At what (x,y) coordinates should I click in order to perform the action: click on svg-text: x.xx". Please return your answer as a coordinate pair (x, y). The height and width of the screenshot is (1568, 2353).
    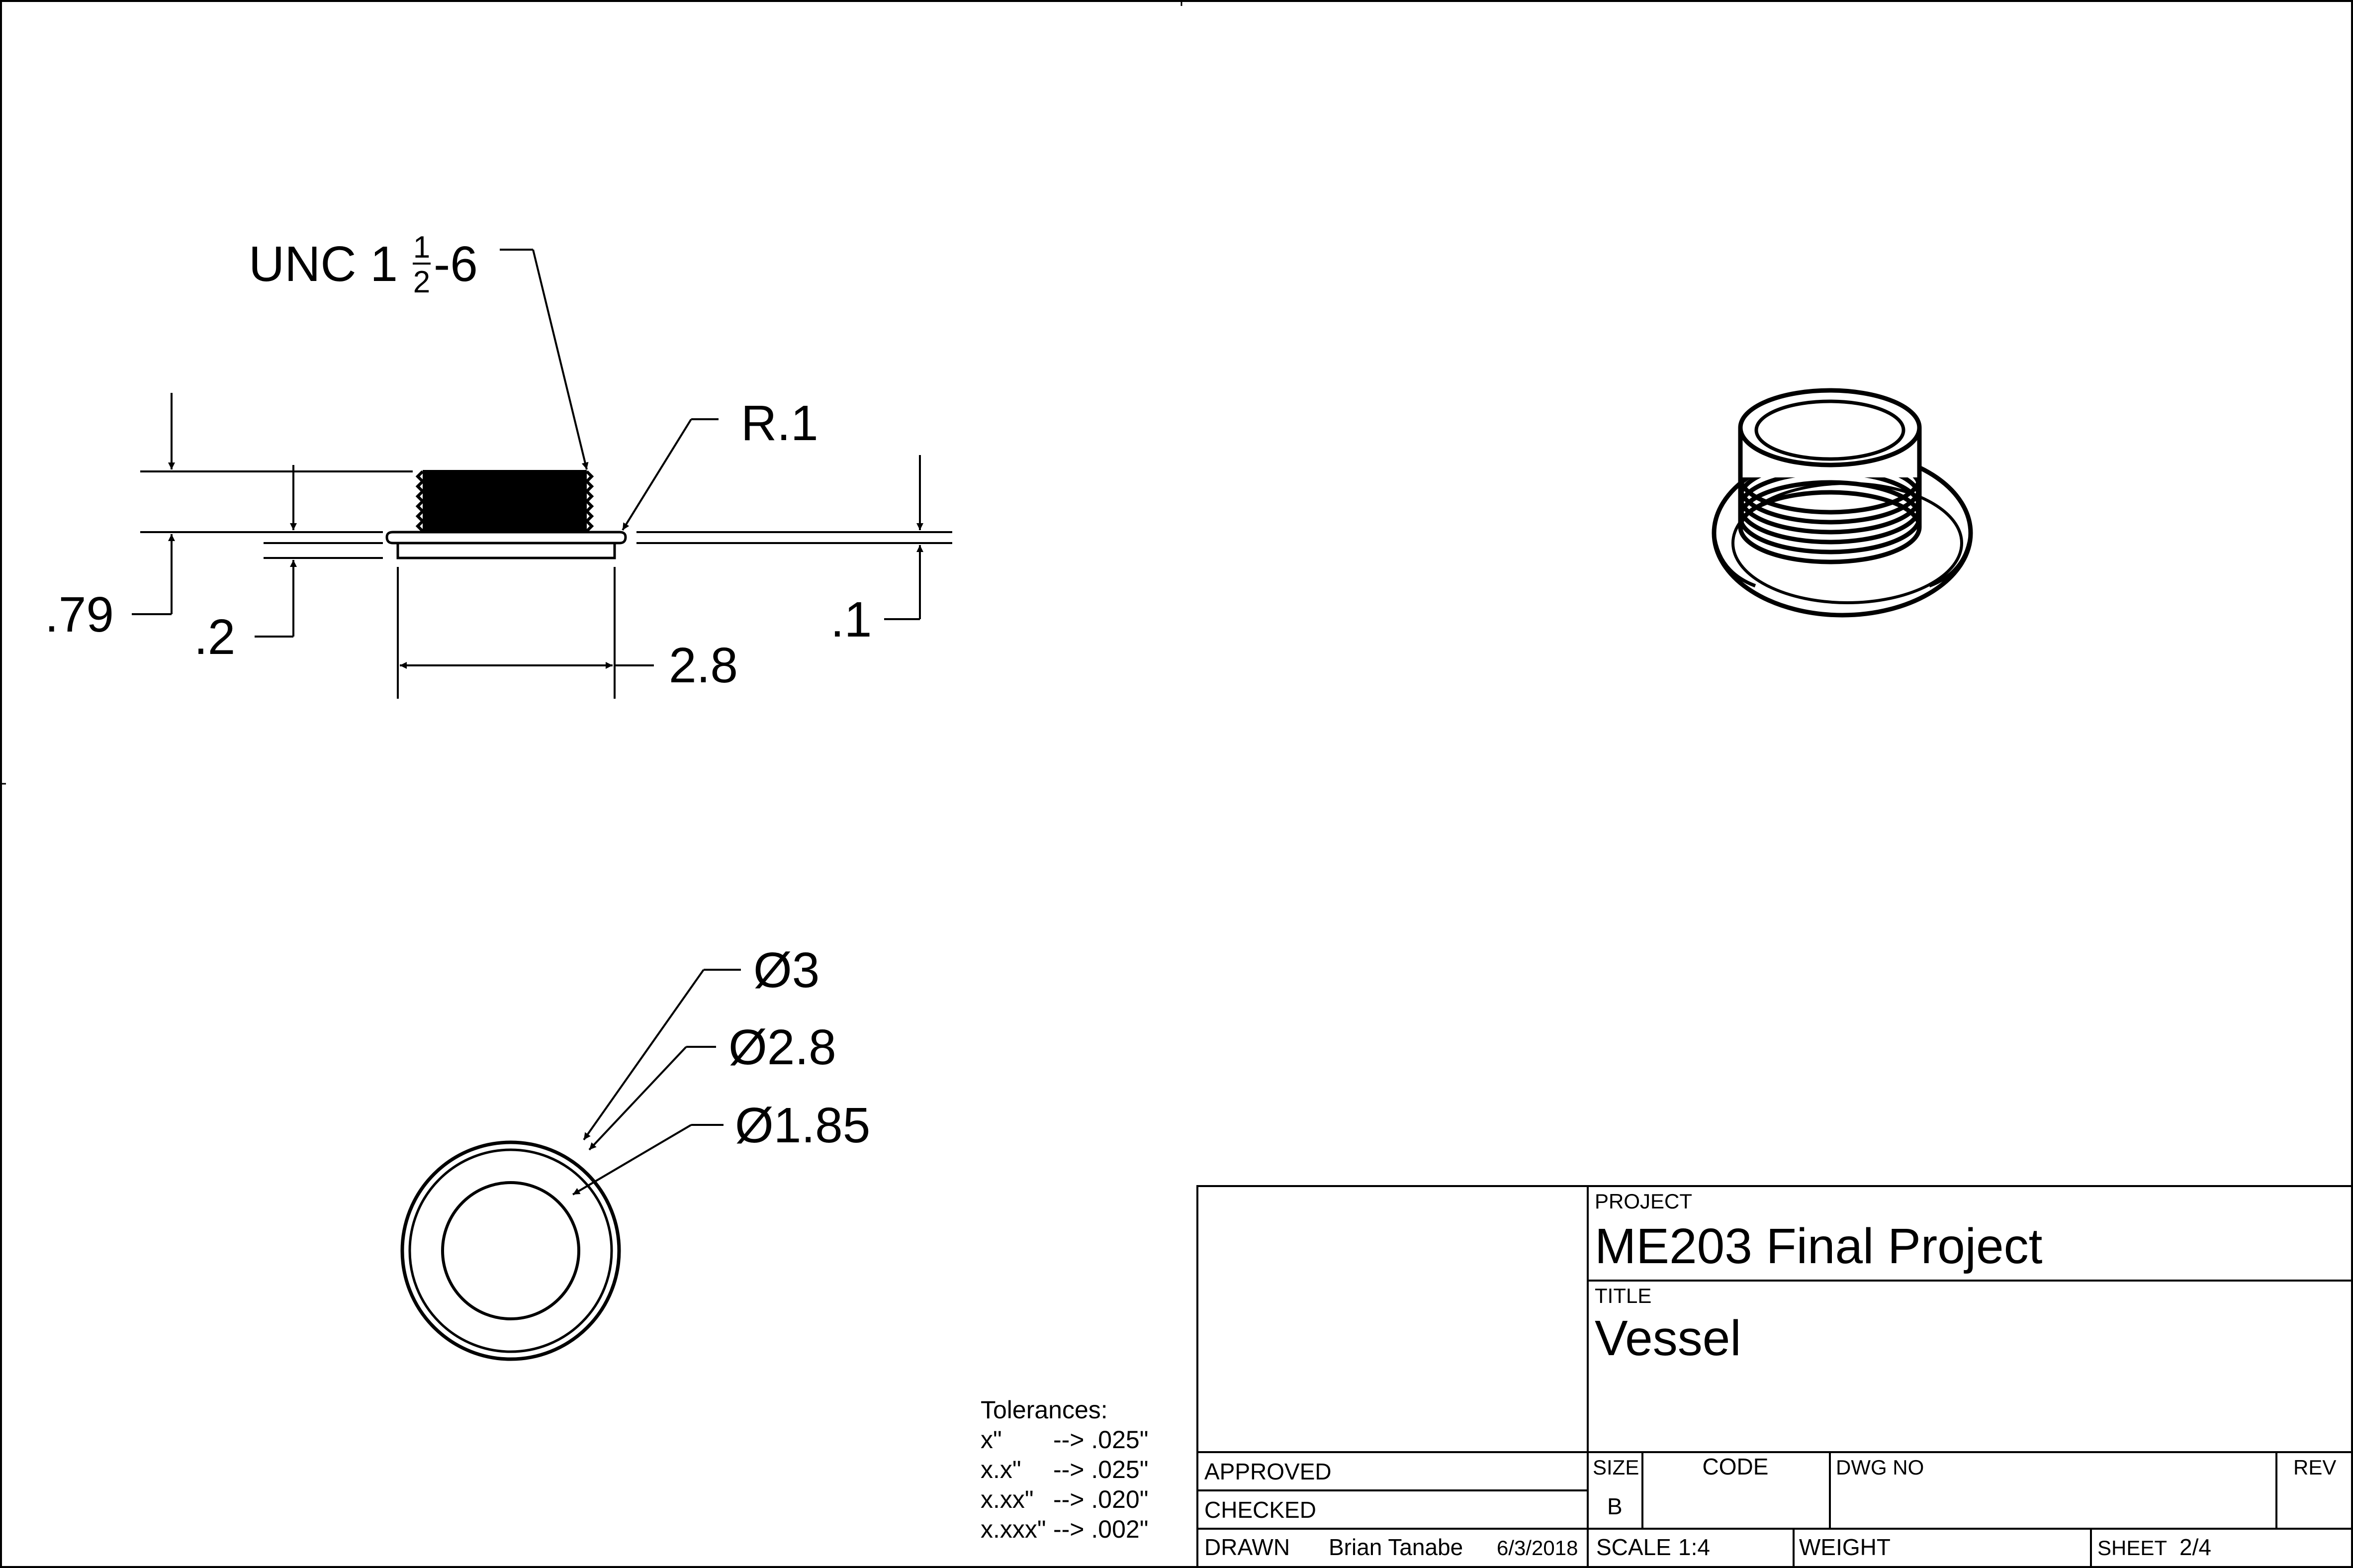
    Looking at the image, I should click on (1008, 1499).